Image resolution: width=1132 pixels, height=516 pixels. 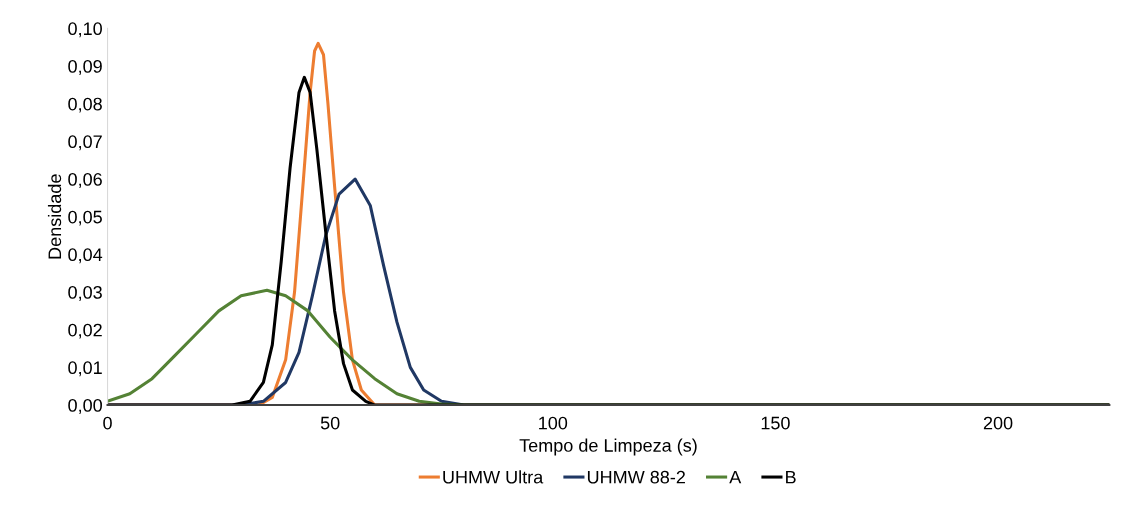 I want to click on y-tick-label: 0,05, so click(x=85, y=218).